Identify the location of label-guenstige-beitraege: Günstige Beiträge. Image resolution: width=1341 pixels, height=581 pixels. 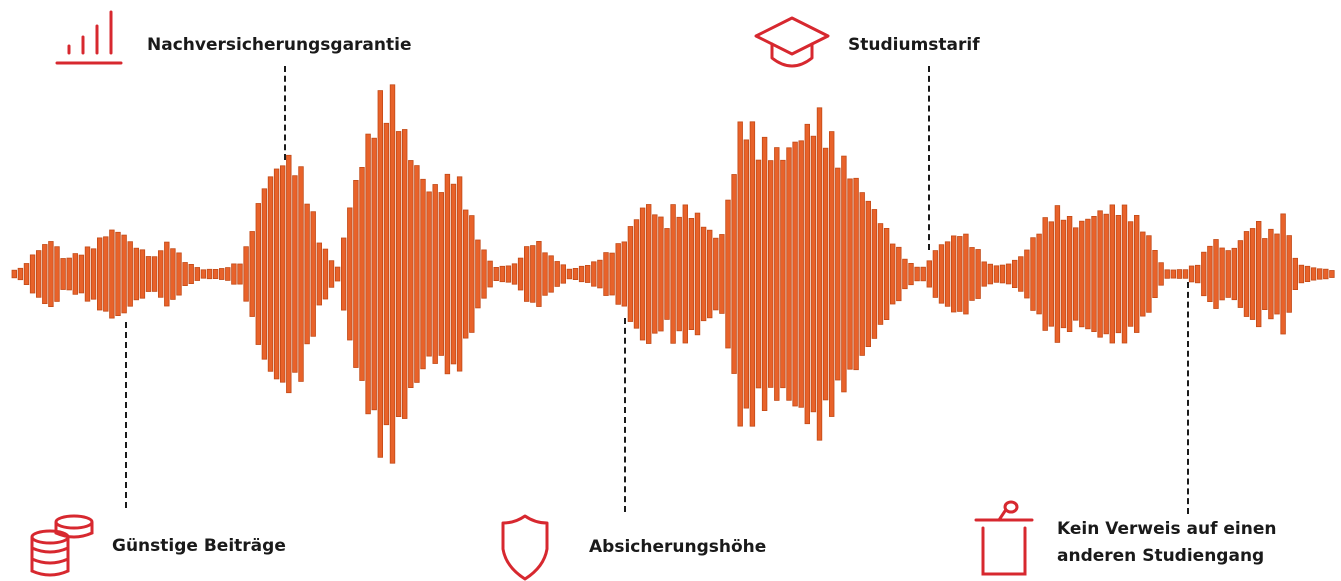
(199, 546).